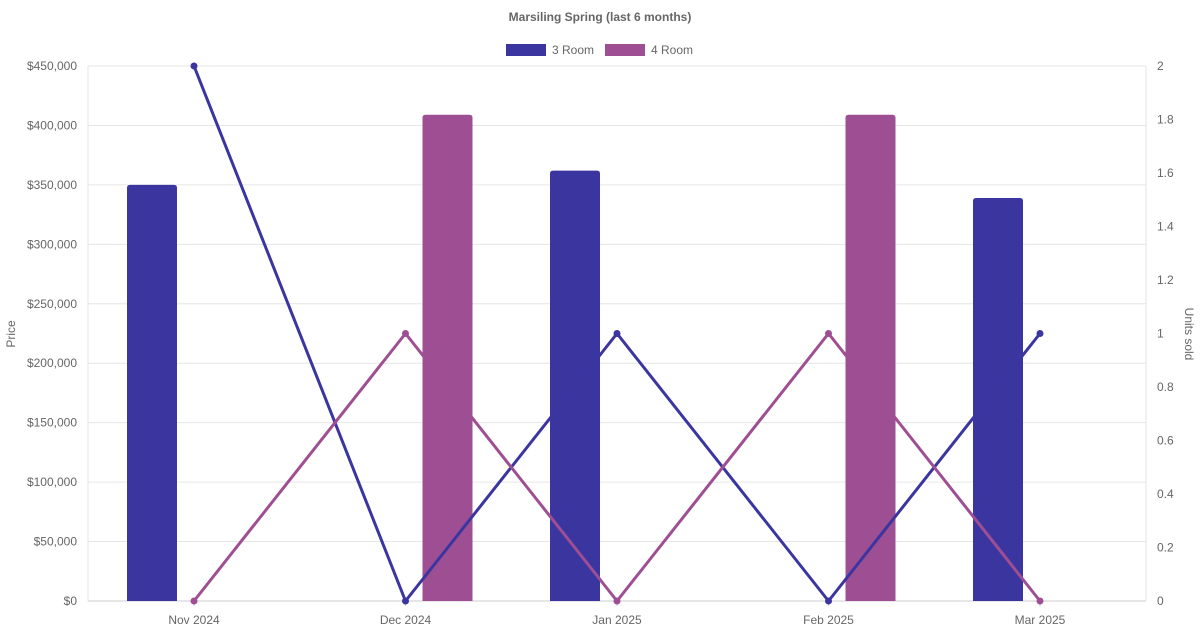  What do you see at coordinates (52, 482) in the screenshot?
I see `y-left-tick-label: $100,000` at bounding box center [52, 482].